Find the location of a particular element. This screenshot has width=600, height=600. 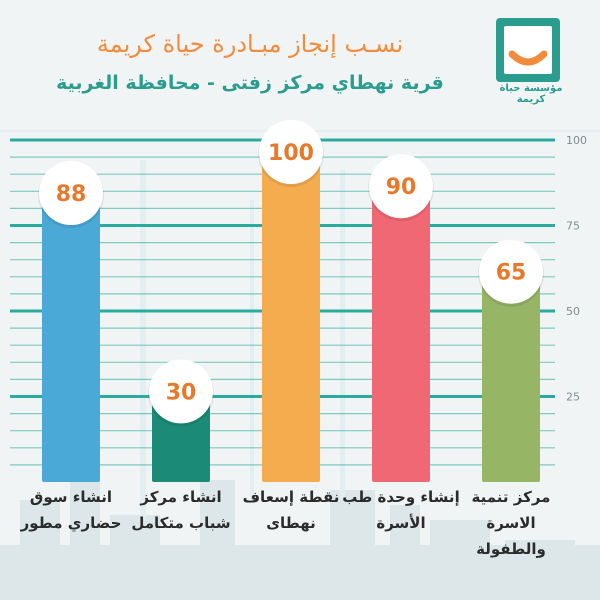

chart-subtitle: قرية نهطاي مركز زفتى - محافظة الغربية is located at coordinates (250, 83).